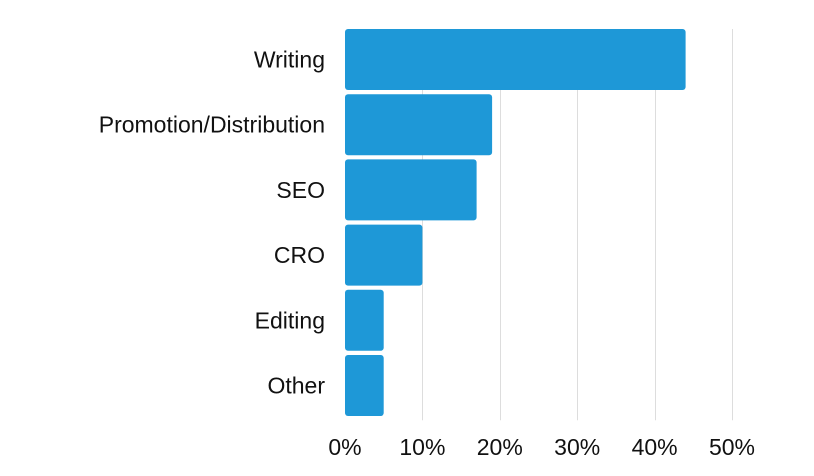 This screenshot has height=476, width=814. I want to click on bar-cro, so click(384, 255).